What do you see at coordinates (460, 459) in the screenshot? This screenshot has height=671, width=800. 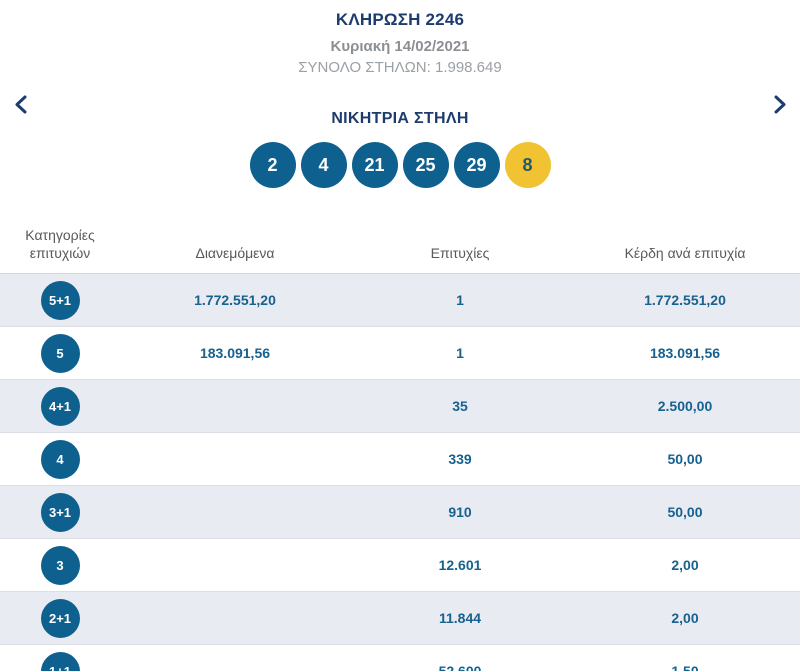 I see `winners-value: 339` at bounding box center [460, 459].